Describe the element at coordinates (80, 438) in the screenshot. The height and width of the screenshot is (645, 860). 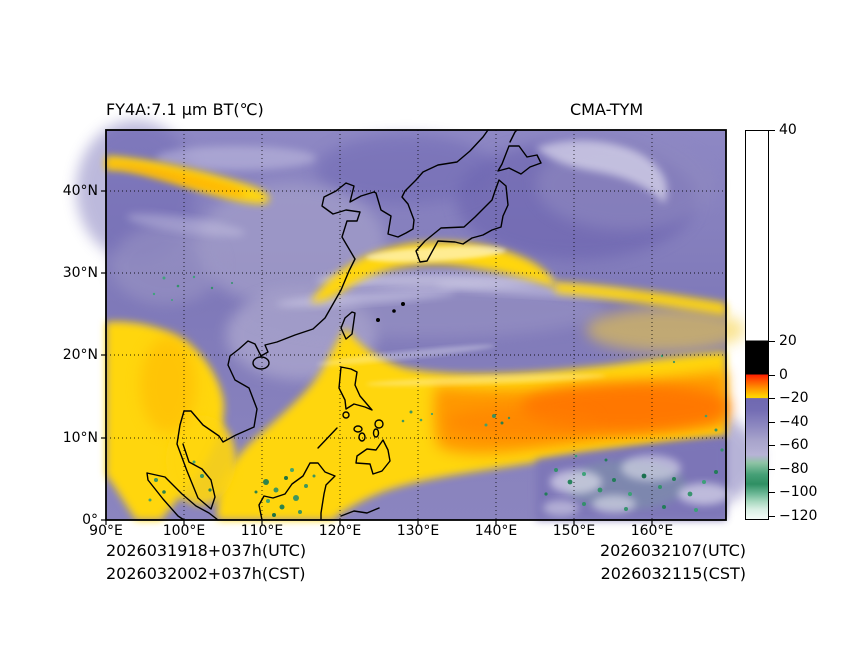
I see `y-tick-label: 10°N` at that location.